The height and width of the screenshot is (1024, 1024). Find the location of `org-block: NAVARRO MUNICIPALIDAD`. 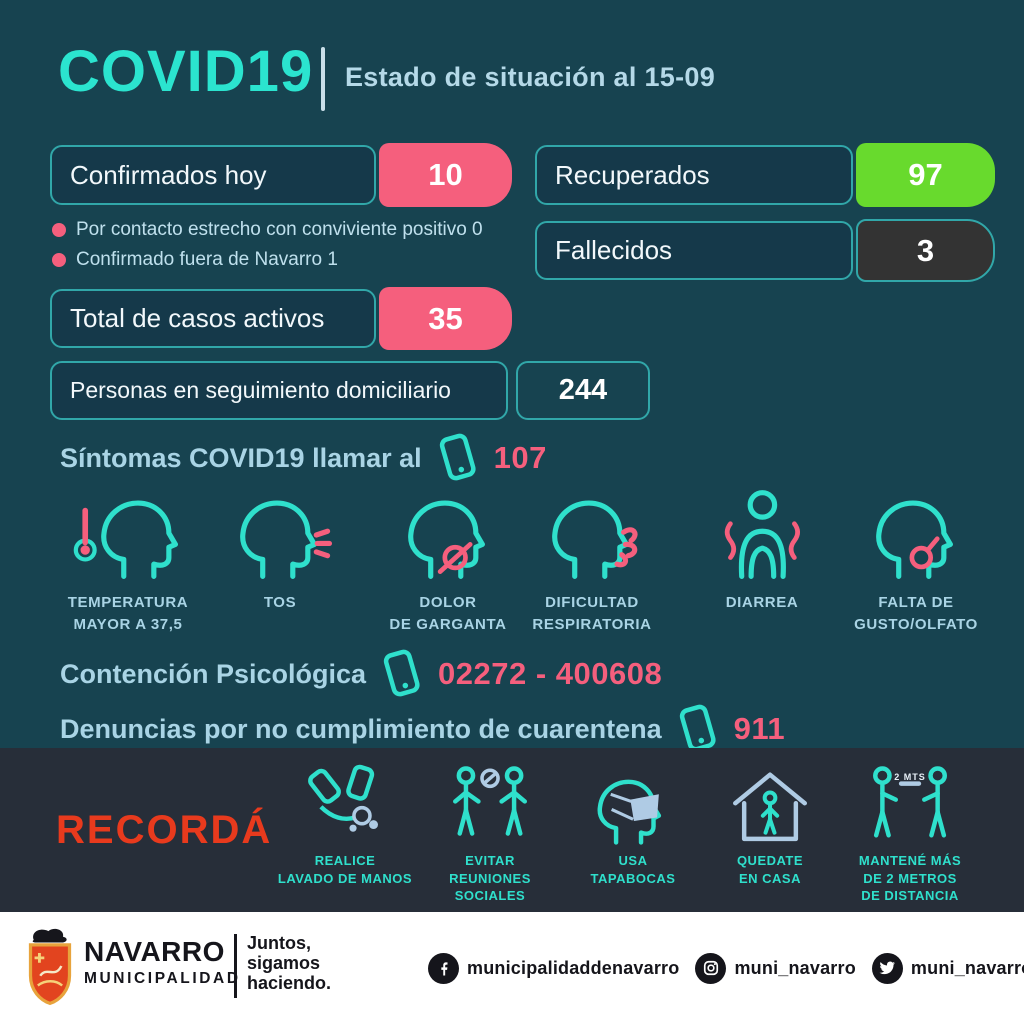

org-block: NAVARRO MUNICIPALIDAD is located at coordinates (162, 963).